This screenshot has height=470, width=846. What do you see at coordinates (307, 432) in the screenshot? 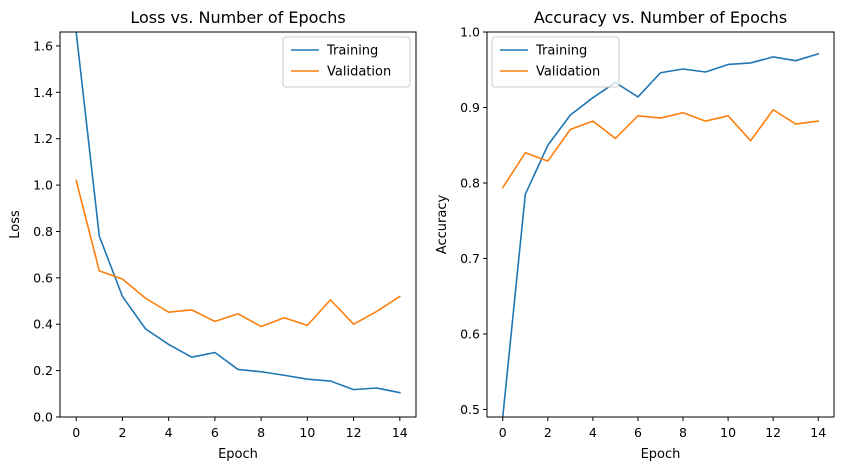
I see `loss-x-tick-label: 10` at bounding box center [307, 432].